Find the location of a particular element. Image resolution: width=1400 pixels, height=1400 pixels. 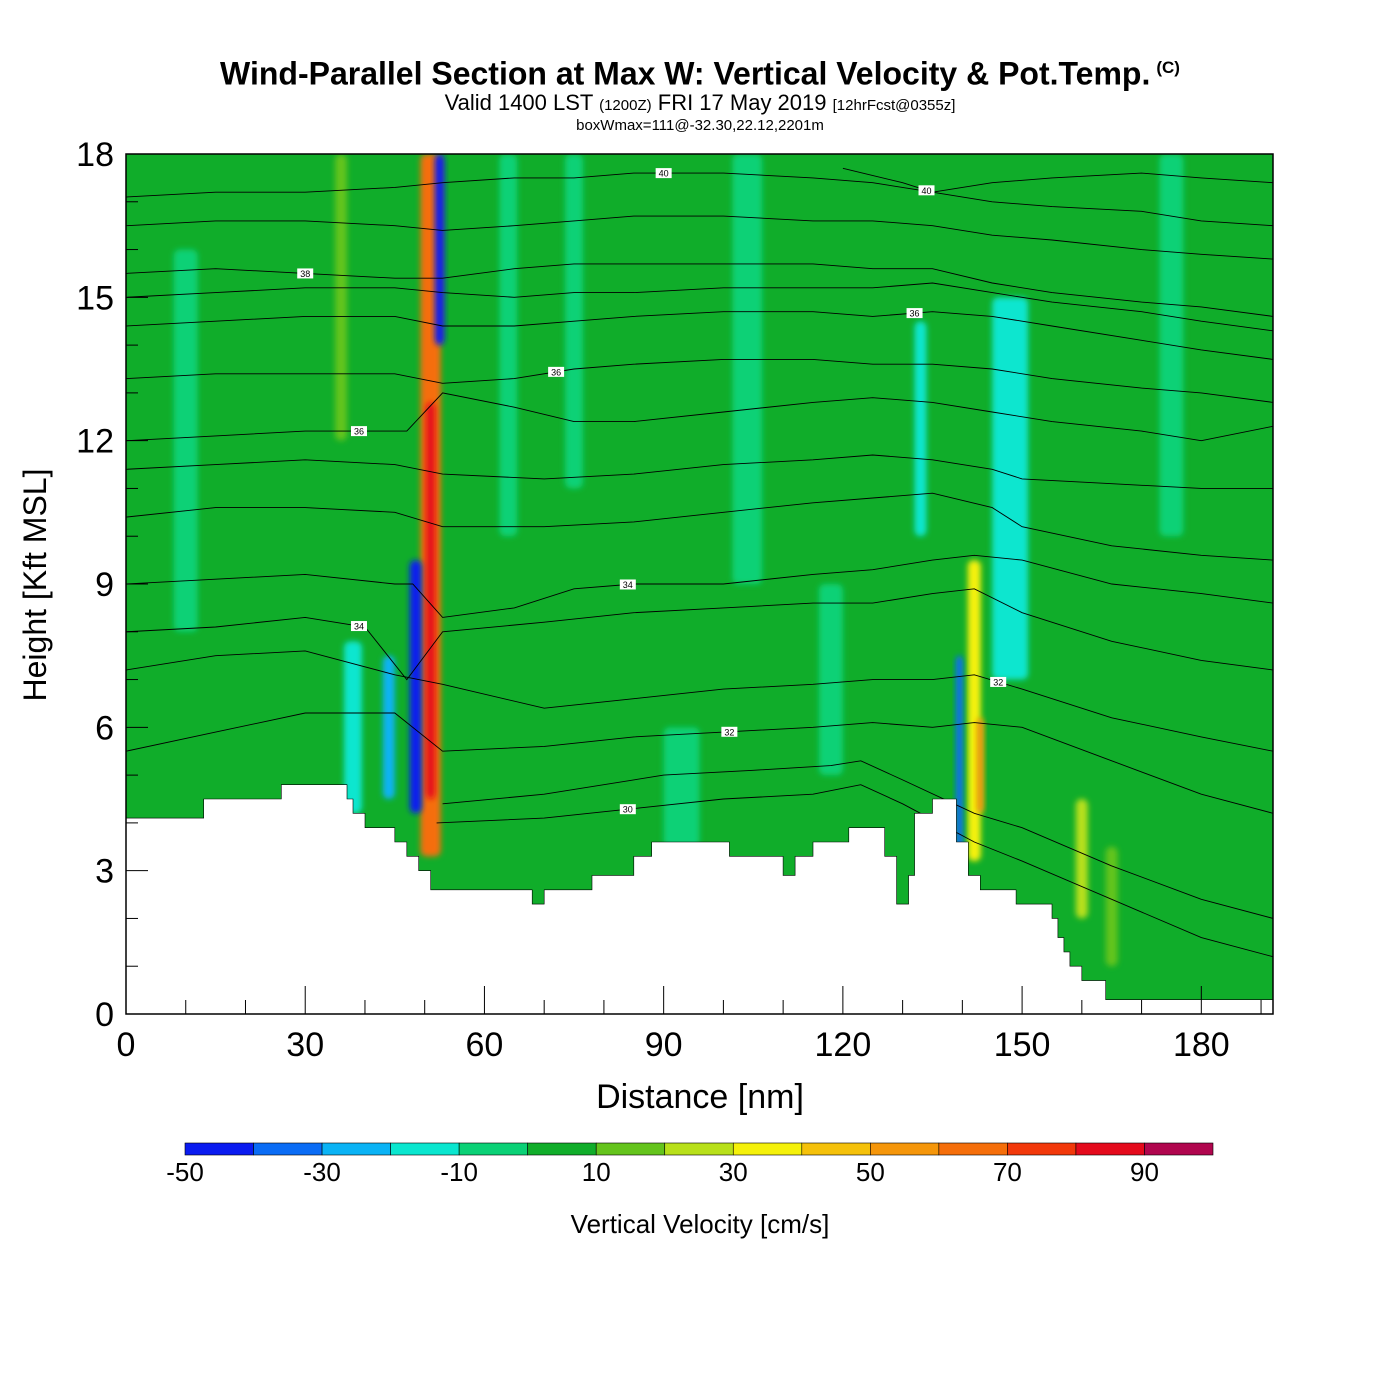

colorbar-tick-label-2: -10 is located at coordinates (459, 1172).